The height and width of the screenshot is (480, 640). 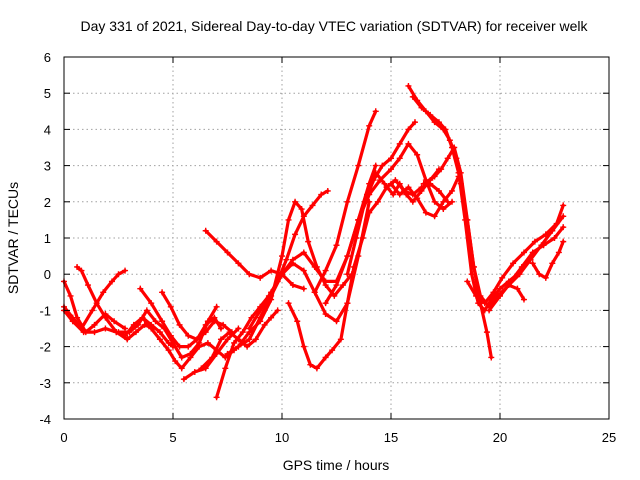 What do you see at coordinates (47, 129) in the screenshot?
I see `y-tick-label: 4` at bounding box center [47, 129].